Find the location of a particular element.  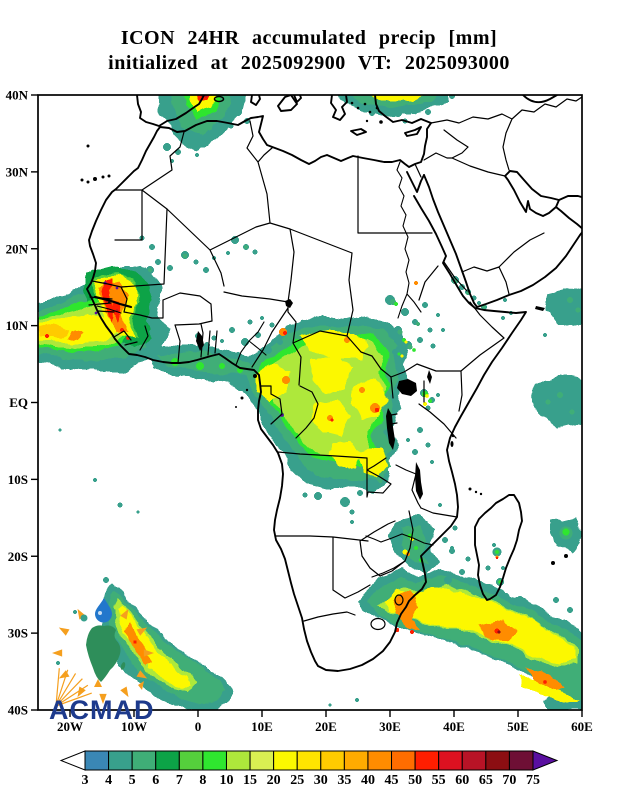

colorbar-label: 55 is located at coordinates (439, 780).